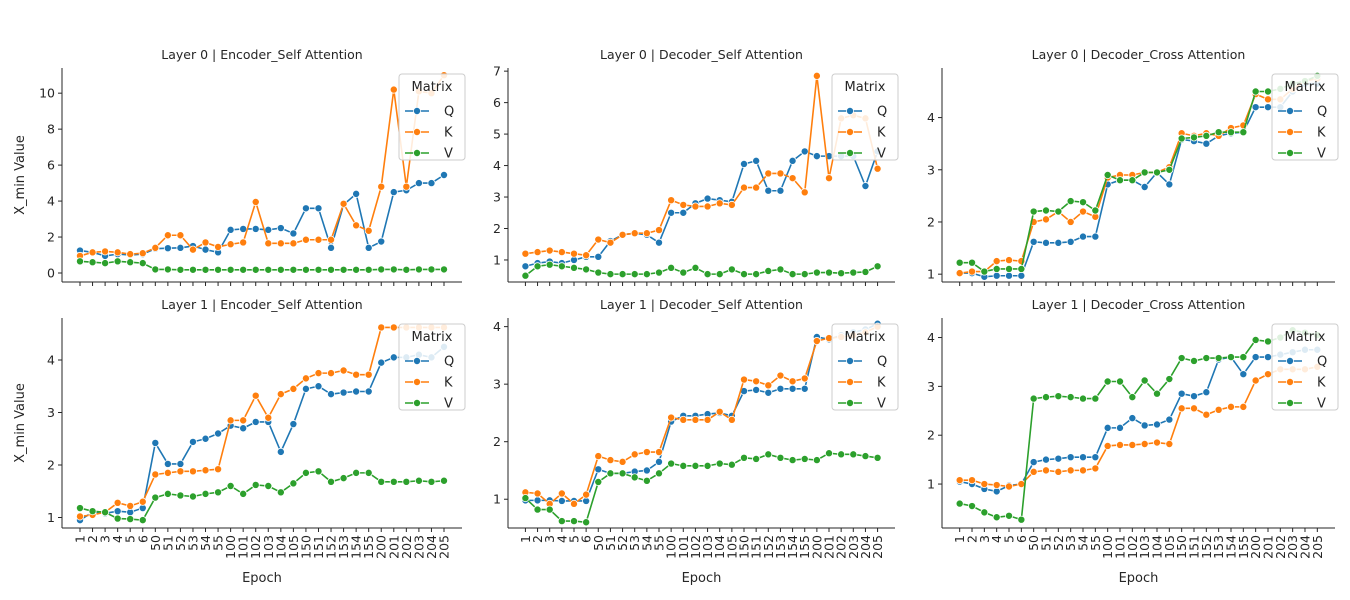  I want to click on legend-label-V: V, so click(1321, 404).